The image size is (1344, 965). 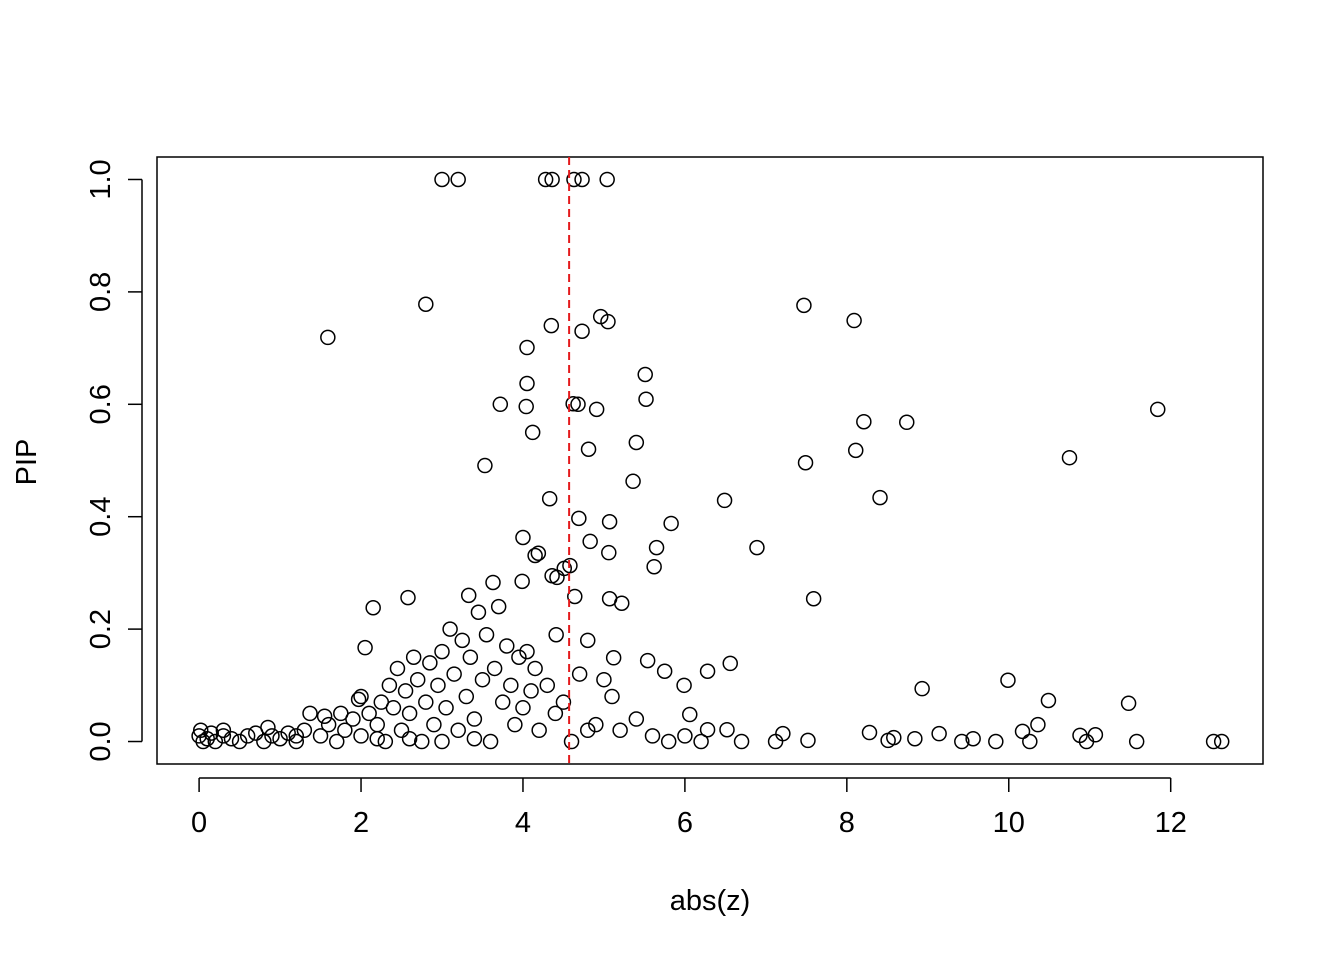 I want to click on x-axis-label: abs(z), so click(x=710, y=901).